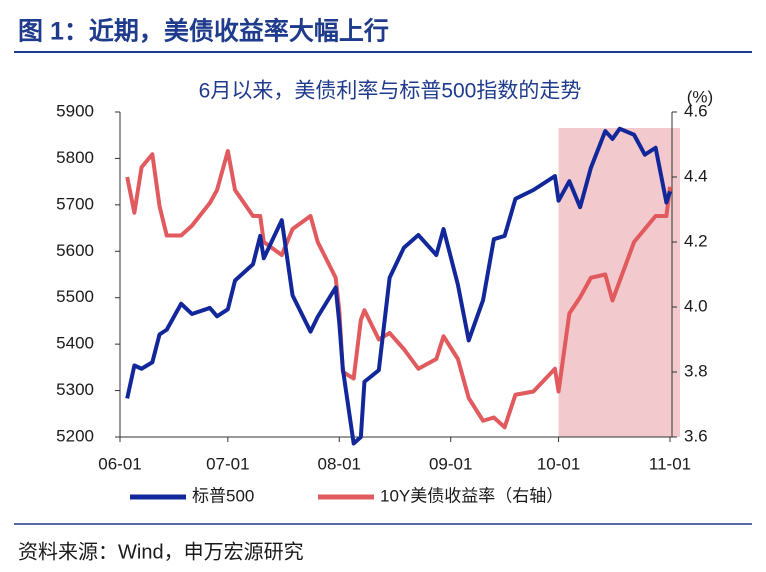 This screenshot has height=572, width=766. Describe the element at coordinates (75, 296) in the screenshot. I see `y-tick-label: 5500` at that location.